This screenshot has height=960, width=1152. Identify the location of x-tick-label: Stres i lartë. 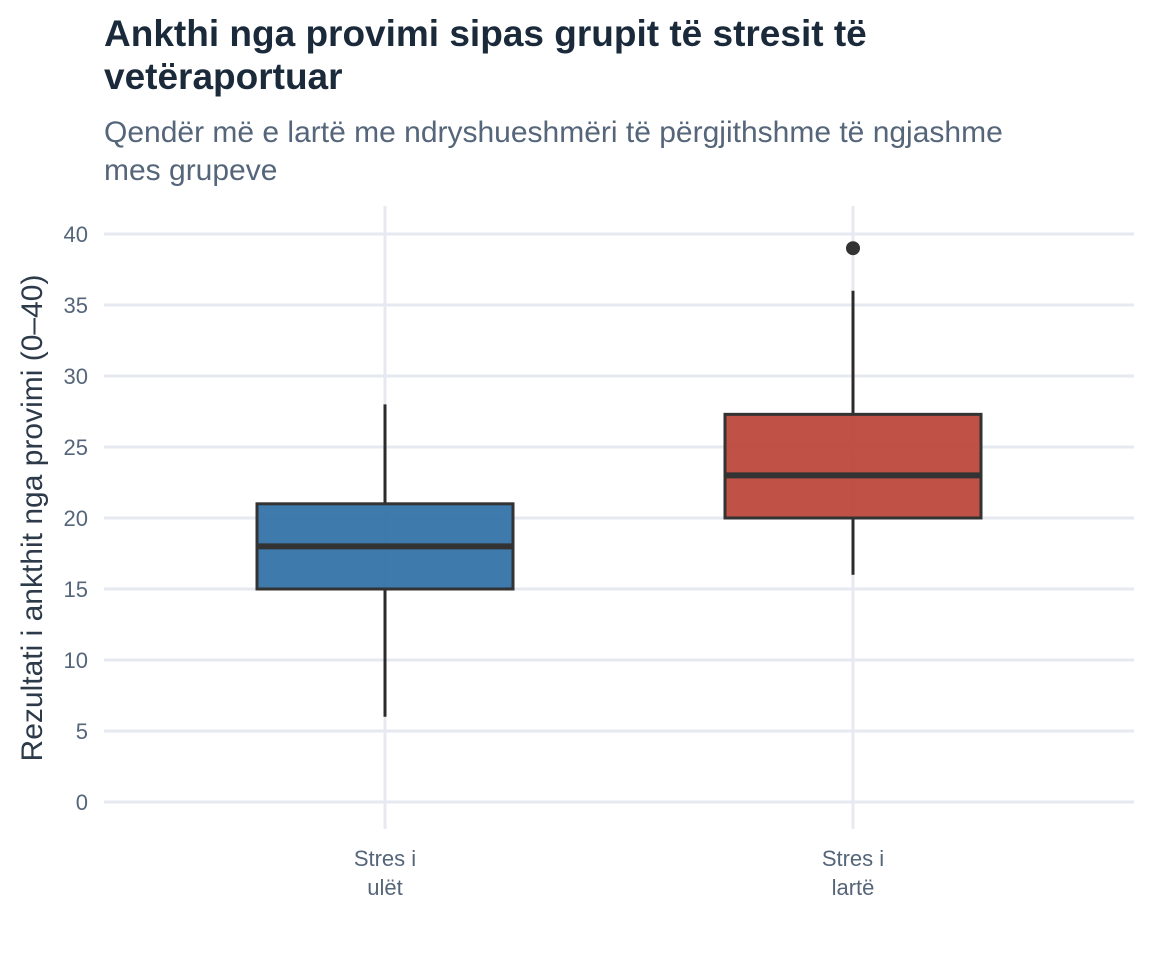
(853, 873).